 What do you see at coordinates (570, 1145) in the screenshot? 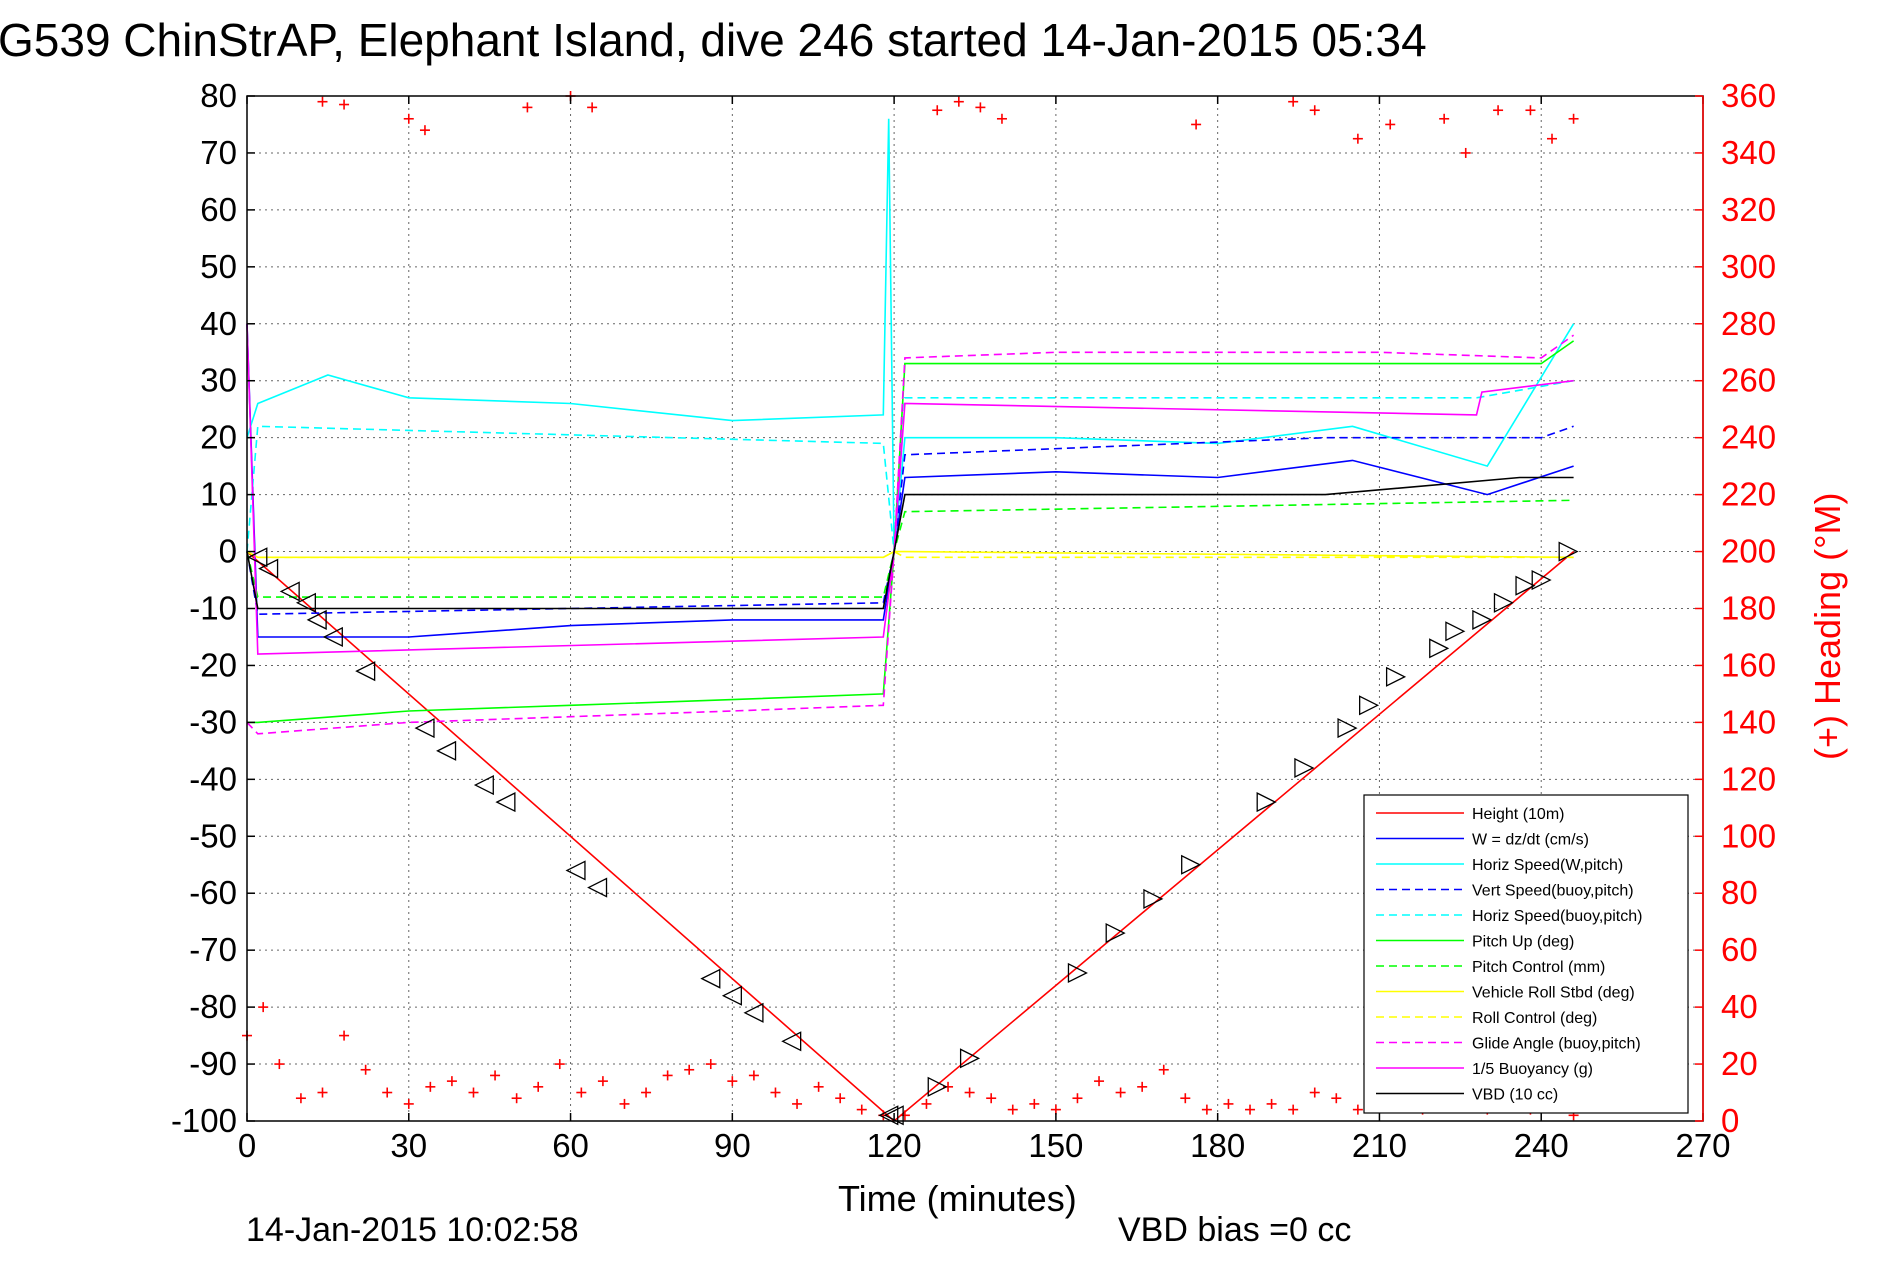
I see `x-tick-label: 60` at bounding box center [570, 1145].